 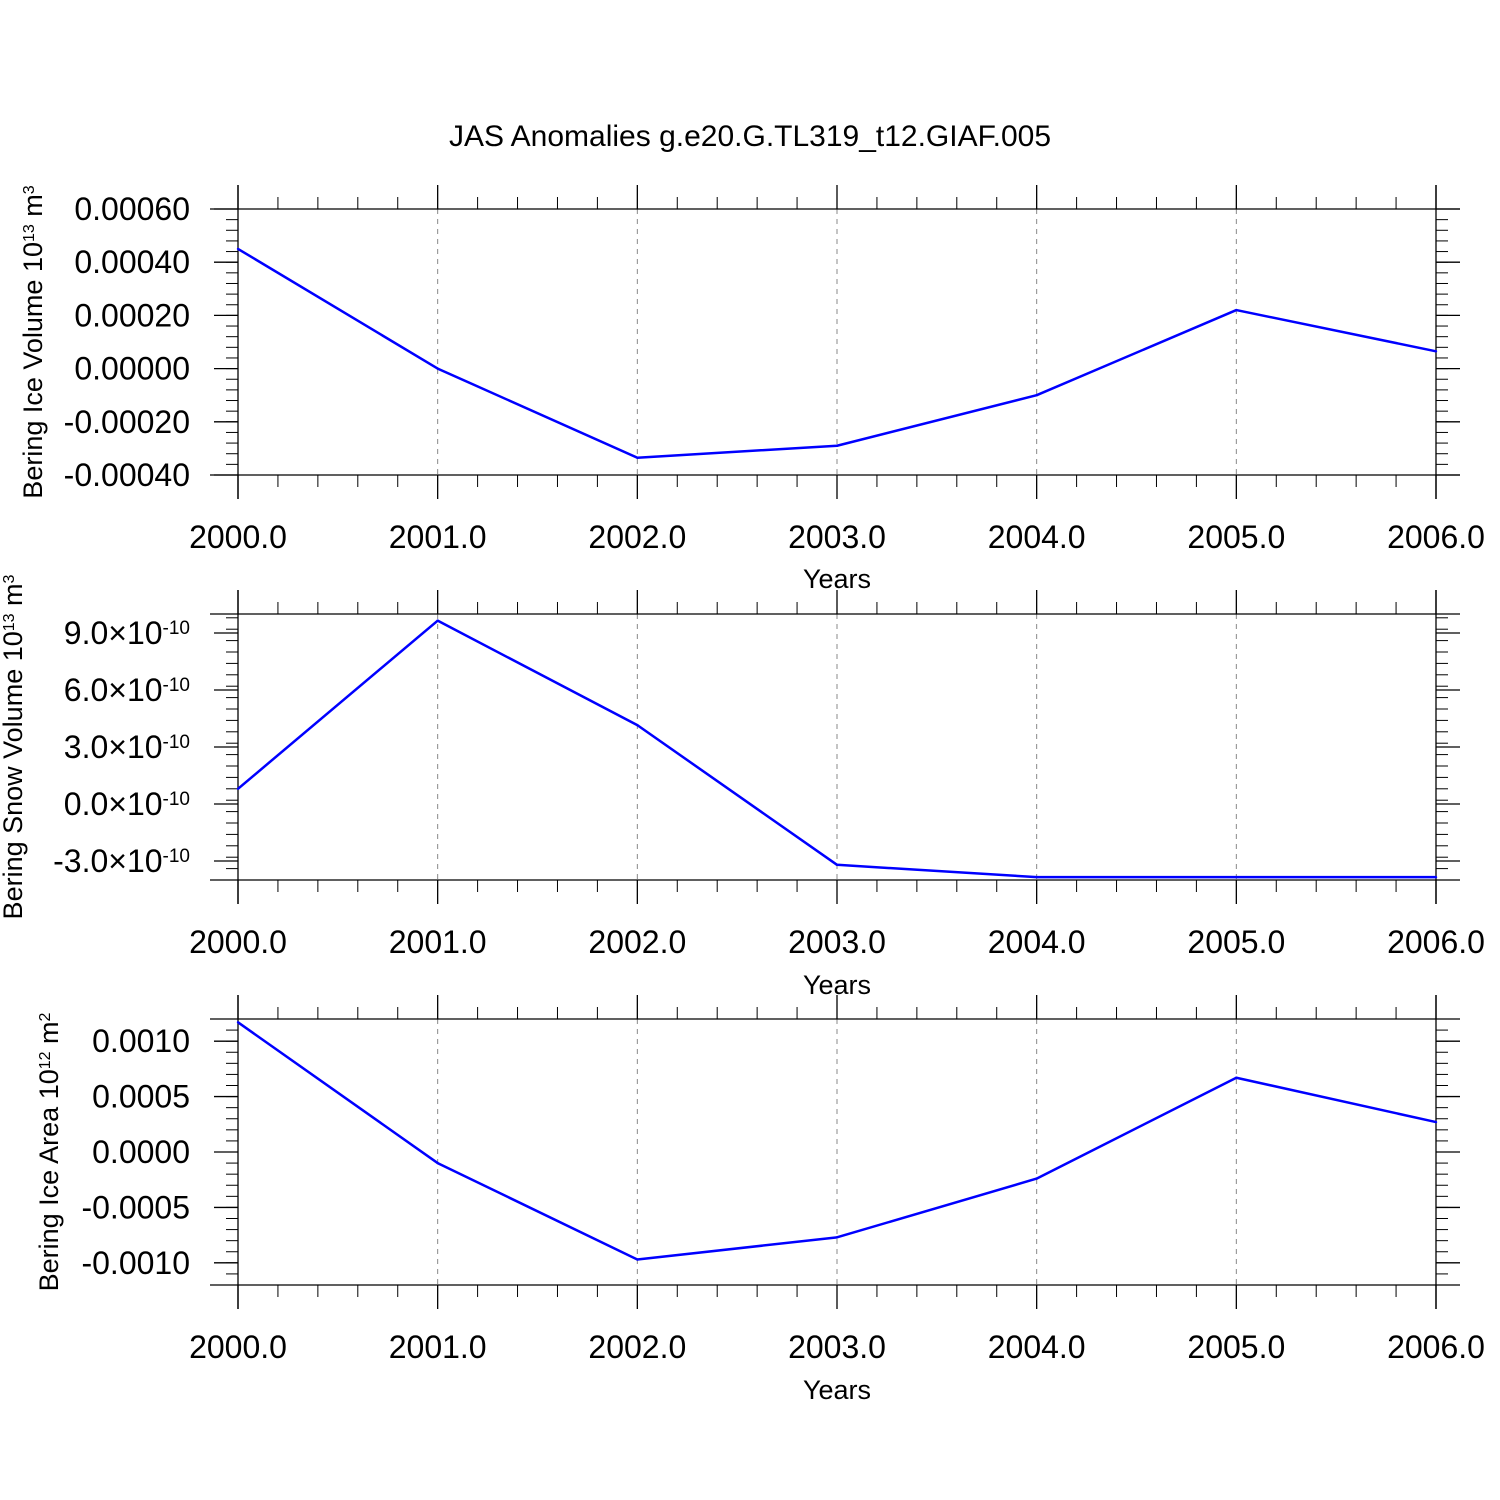 I want to click on y-tick-label: 0.00060, so click(x=132, y=209).